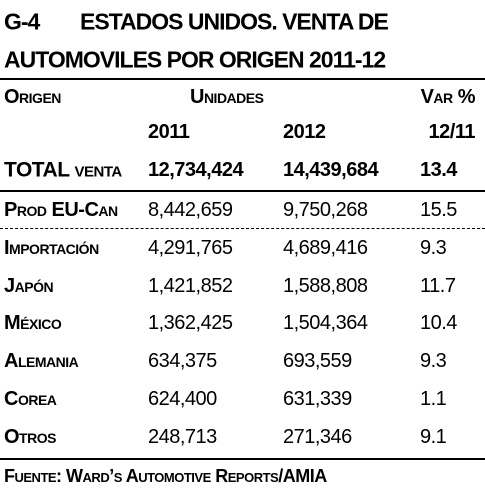 Image resolution: width=485 pixels, height=500 pixels. I want to click on cell: 248,713, so click(182, 437).